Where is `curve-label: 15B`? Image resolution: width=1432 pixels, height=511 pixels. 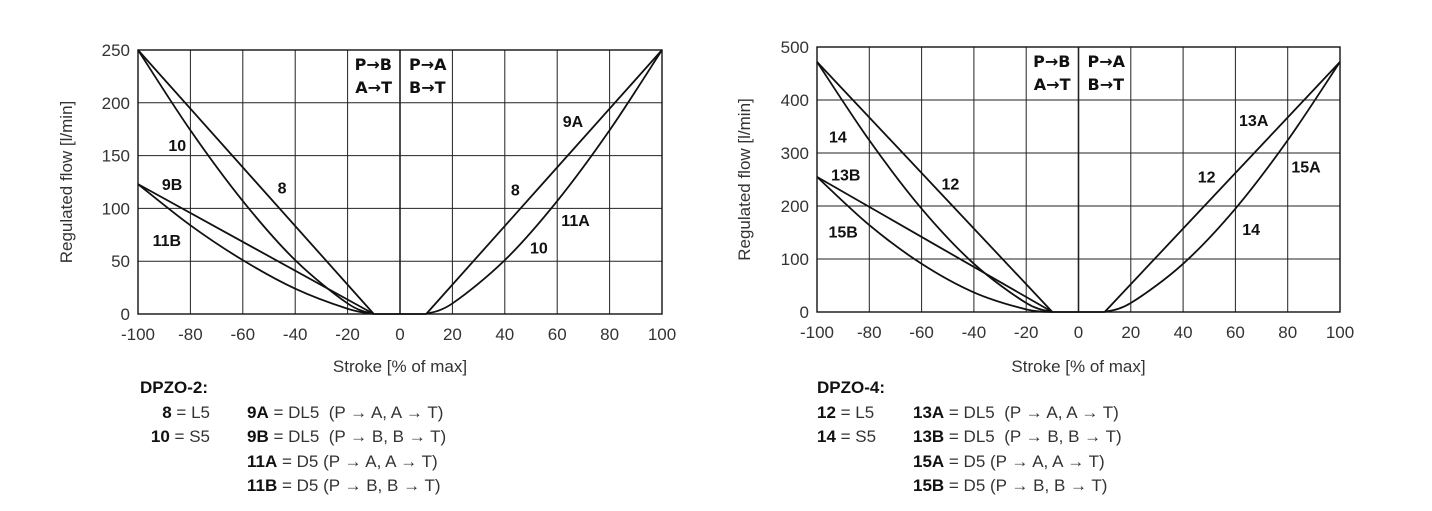
curve-label: 15B is located at coordinates (842, 232).